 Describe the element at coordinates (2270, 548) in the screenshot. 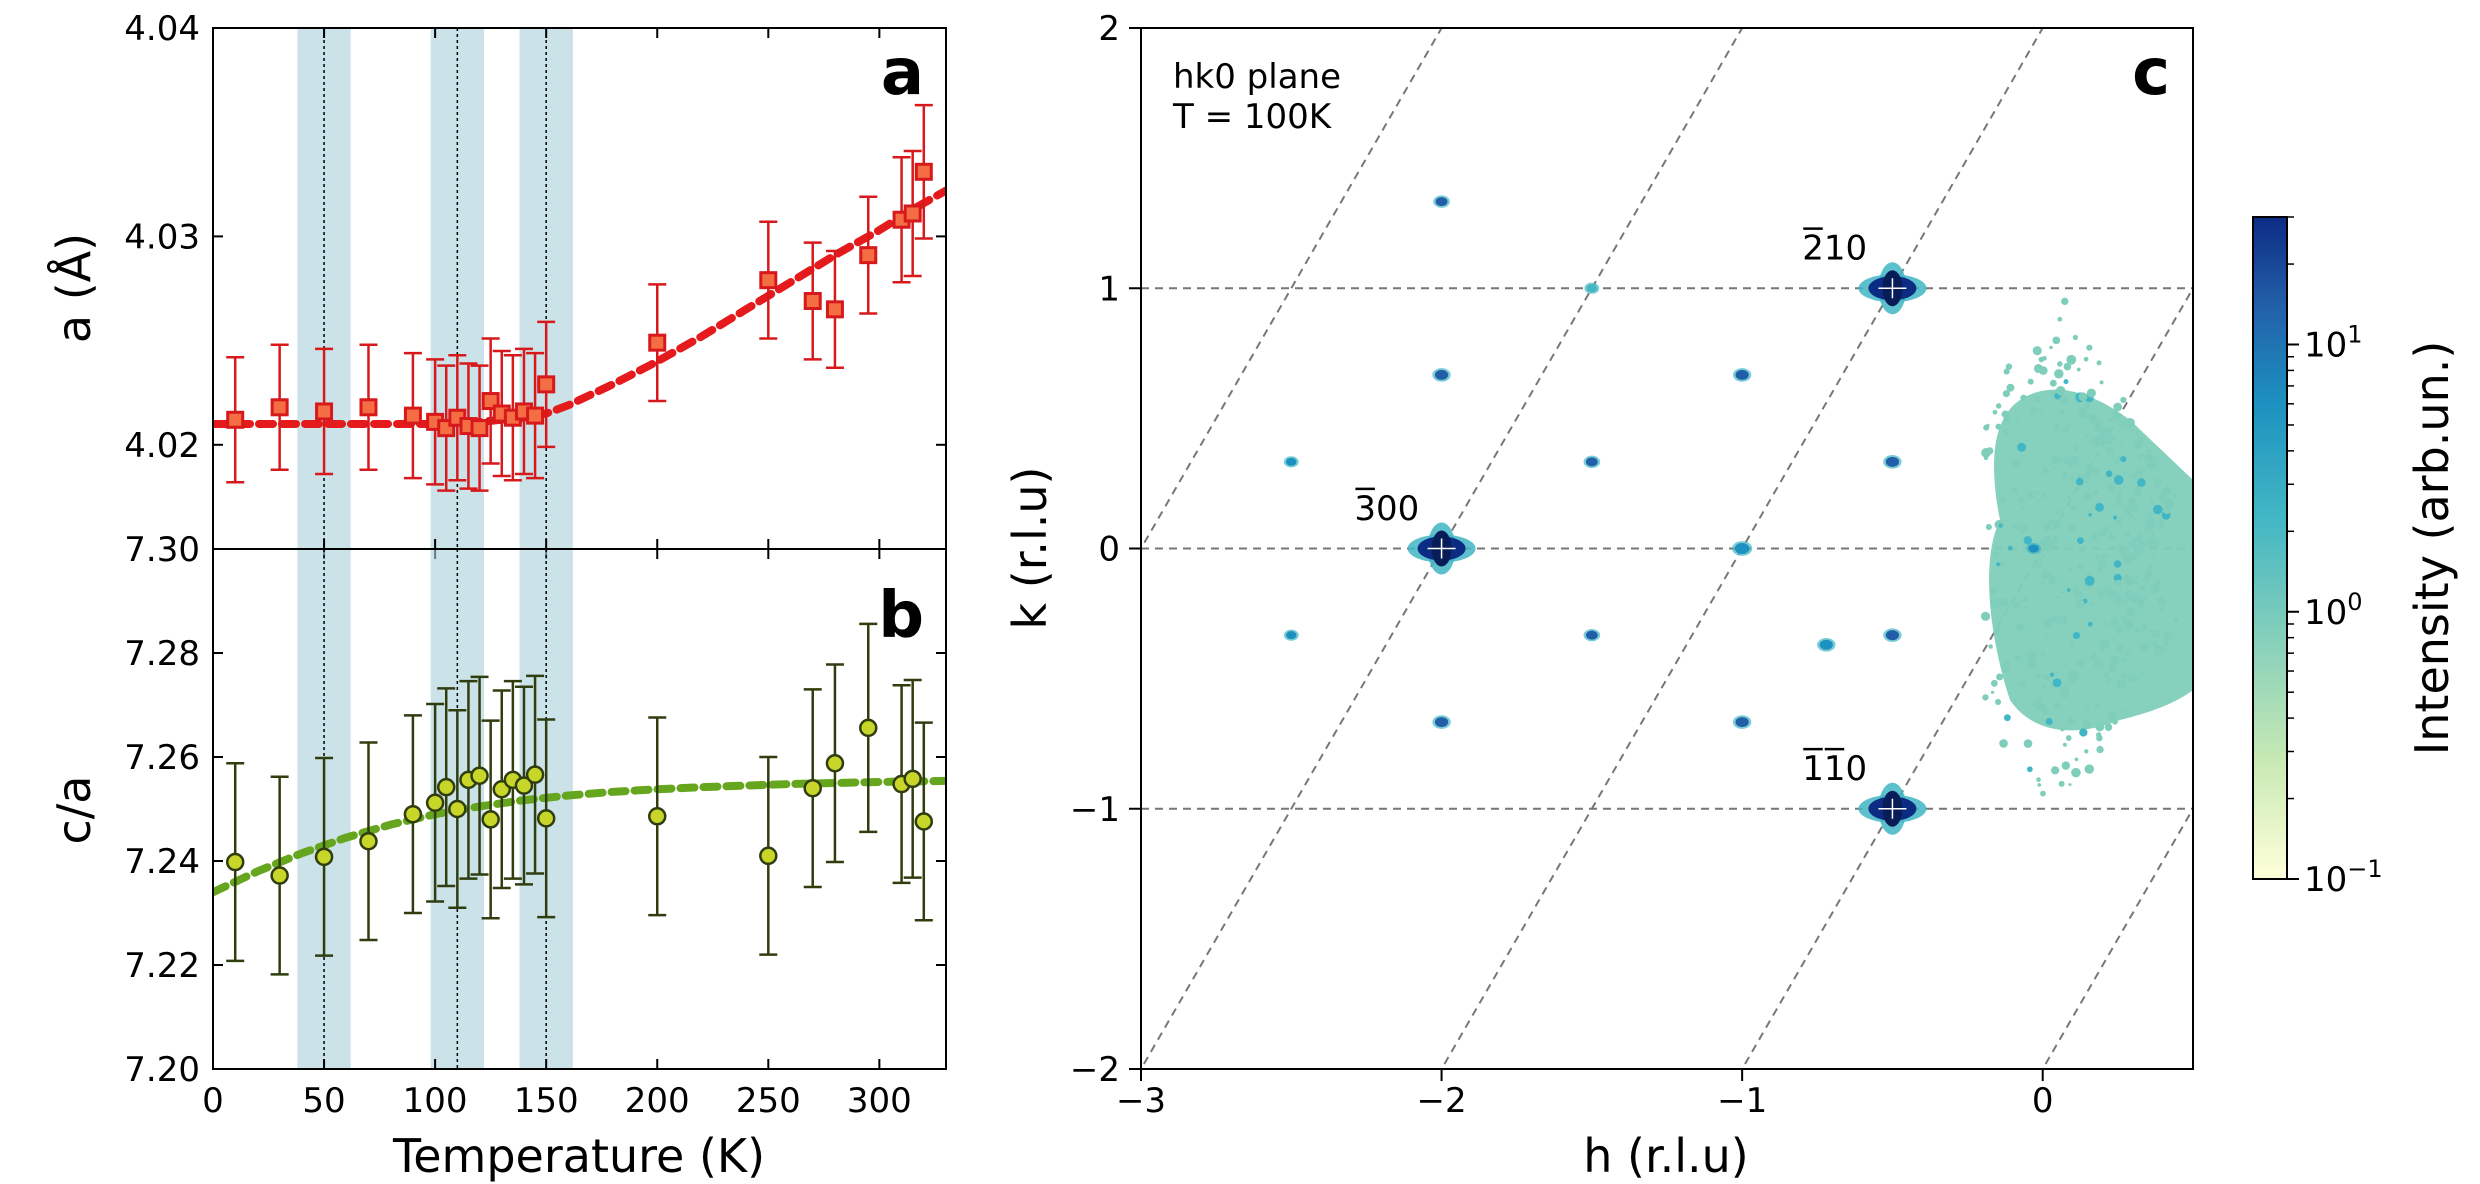

I see `colorbar-gradient` at that location.